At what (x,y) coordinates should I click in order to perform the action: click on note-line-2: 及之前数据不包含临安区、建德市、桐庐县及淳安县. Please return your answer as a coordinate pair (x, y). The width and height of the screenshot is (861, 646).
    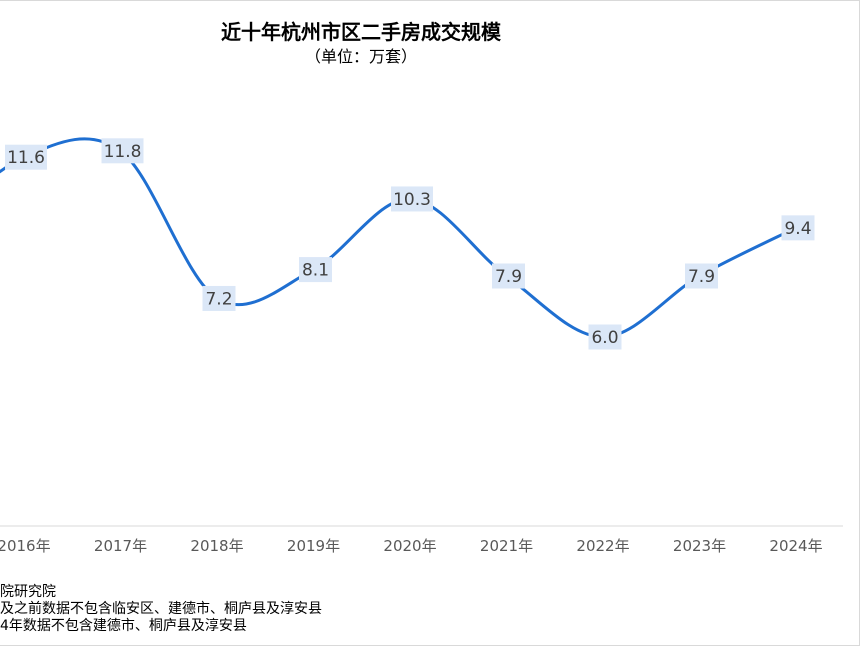
    Looking at the image, I should click on (161, 609).